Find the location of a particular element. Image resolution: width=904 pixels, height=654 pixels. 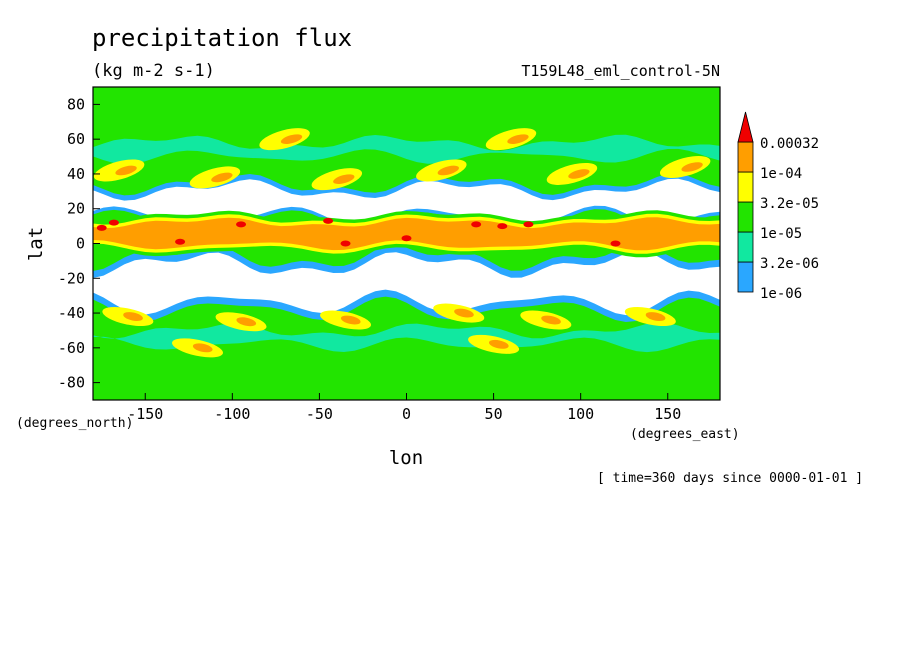

y-tick-label: -40 is located at coordinates (71, 313).